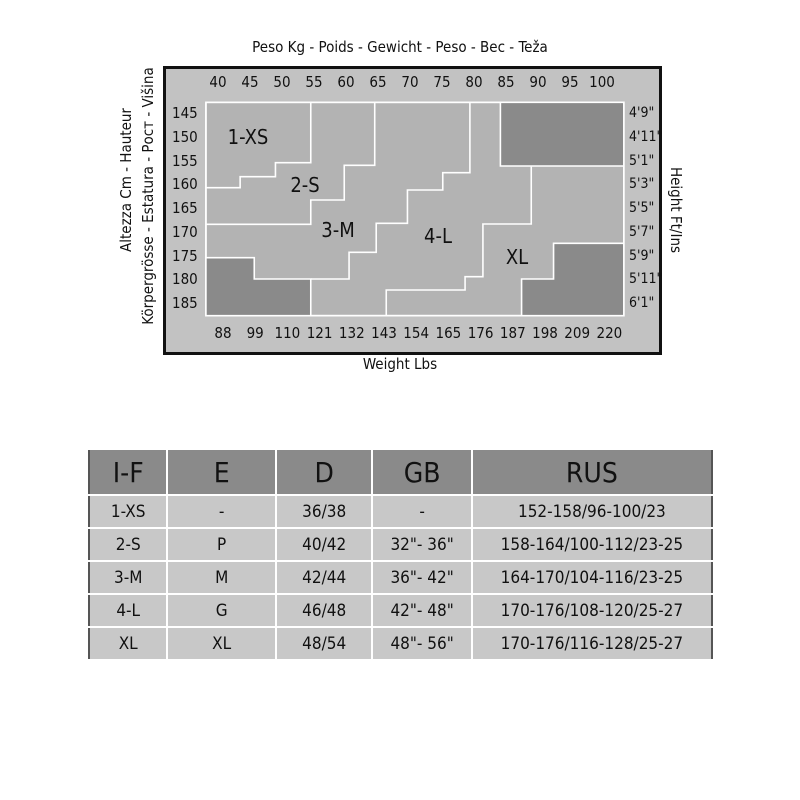 This screenshot has width=800, height=800. I want to click on table-cell: G, so click(221, 610).